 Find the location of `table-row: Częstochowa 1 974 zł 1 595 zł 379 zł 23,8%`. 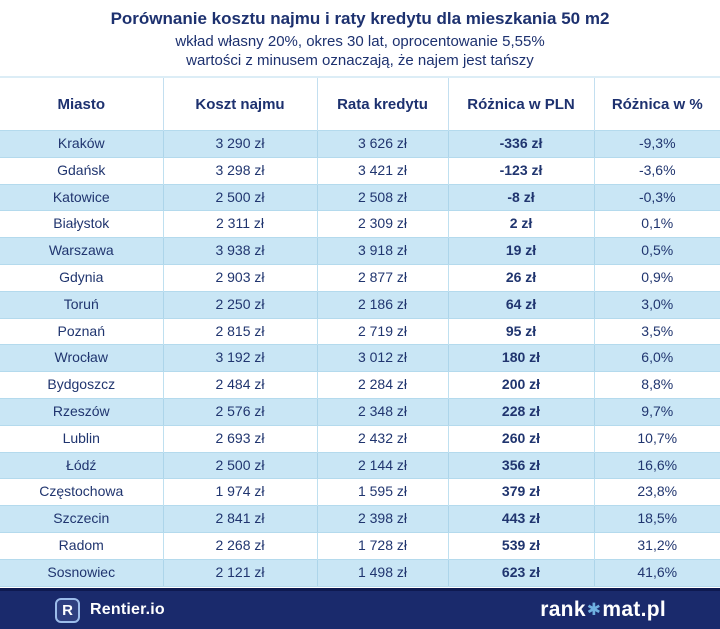

table-row: Częstochowa 1 974 zł 1 595 zł 379 zł 23,8% is located at coordinates (360, 492).